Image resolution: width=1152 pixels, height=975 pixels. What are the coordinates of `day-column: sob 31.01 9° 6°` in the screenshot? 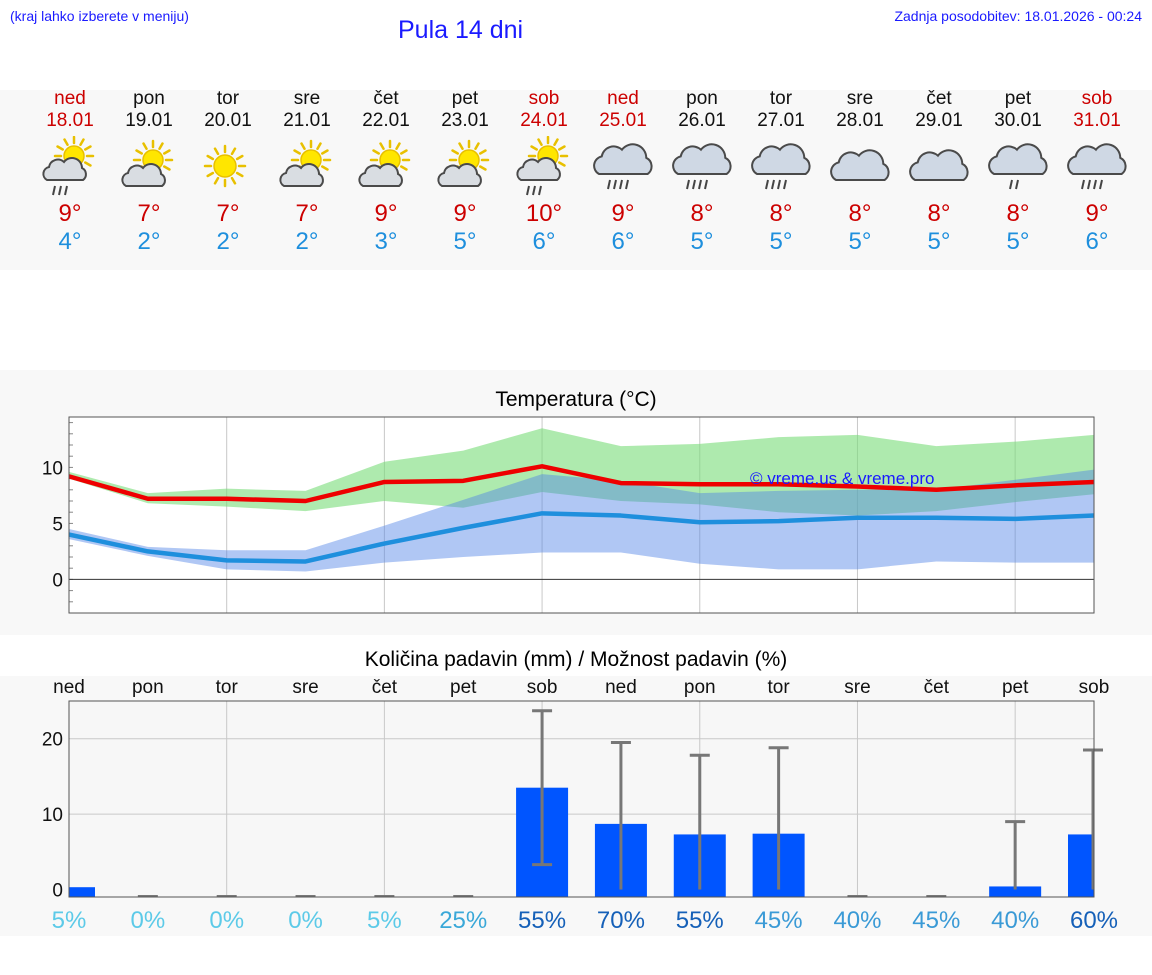 It's located at (1097, 172).